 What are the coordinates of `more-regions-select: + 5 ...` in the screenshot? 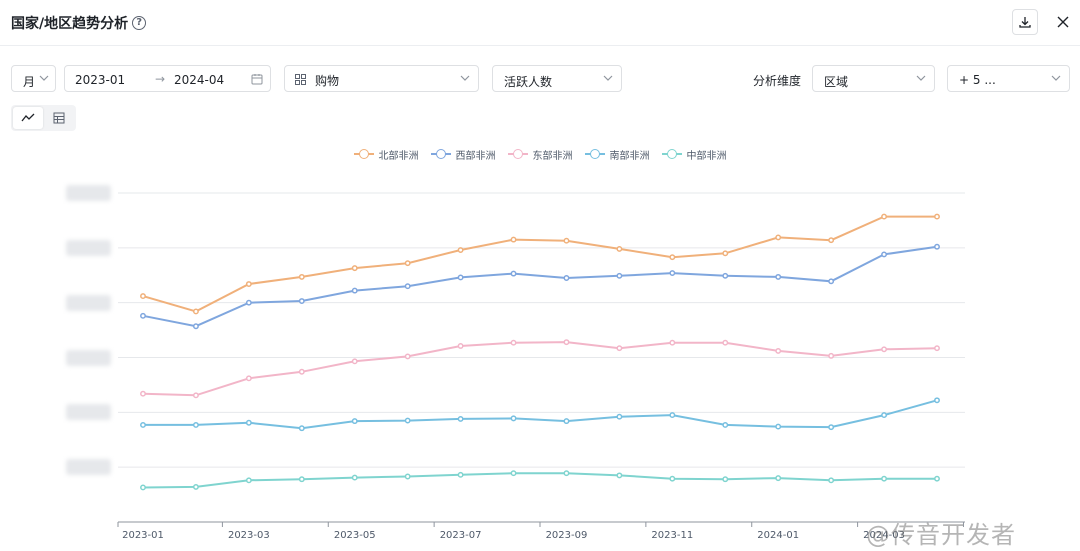 It's located at (1008, 78).